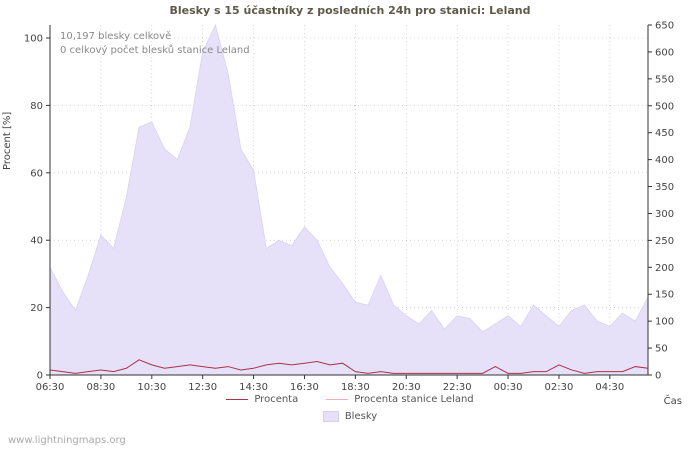  What do you see at coordinates (202, 387) in the screenshot?
I see `x-tick-label: 12:30` at bounding box center [202, 387].